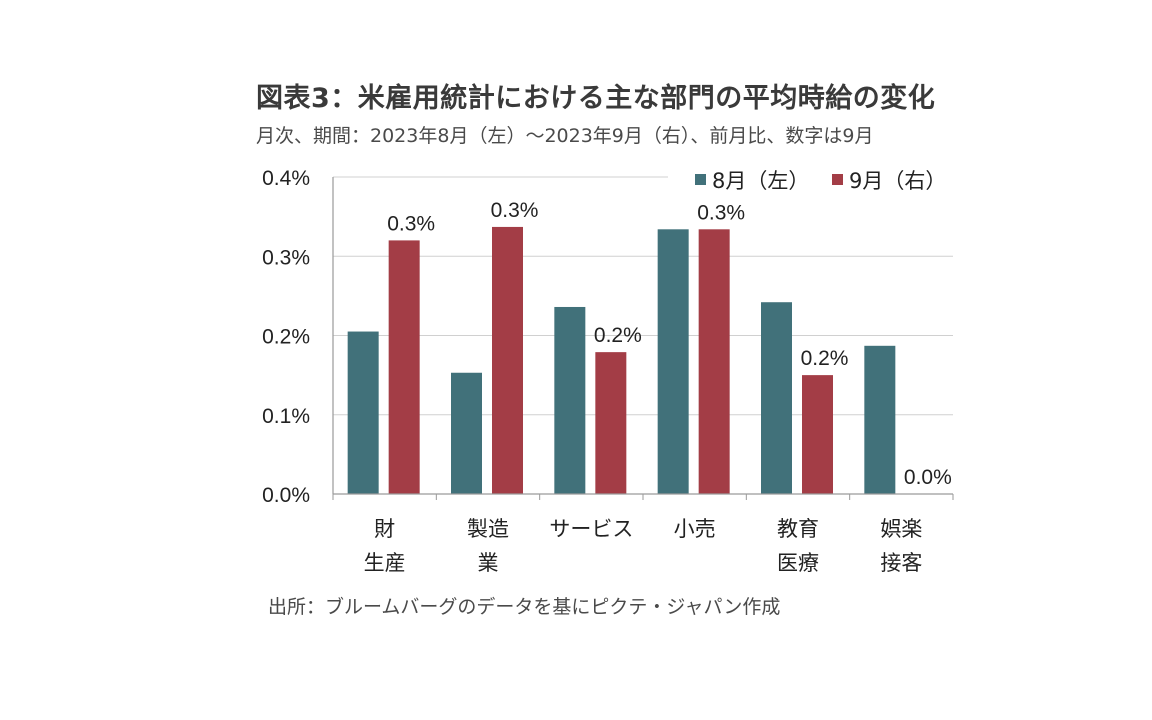 This screenshot has width=1152, height=720. I want to click on category-label: サービス, so click(591, 529).